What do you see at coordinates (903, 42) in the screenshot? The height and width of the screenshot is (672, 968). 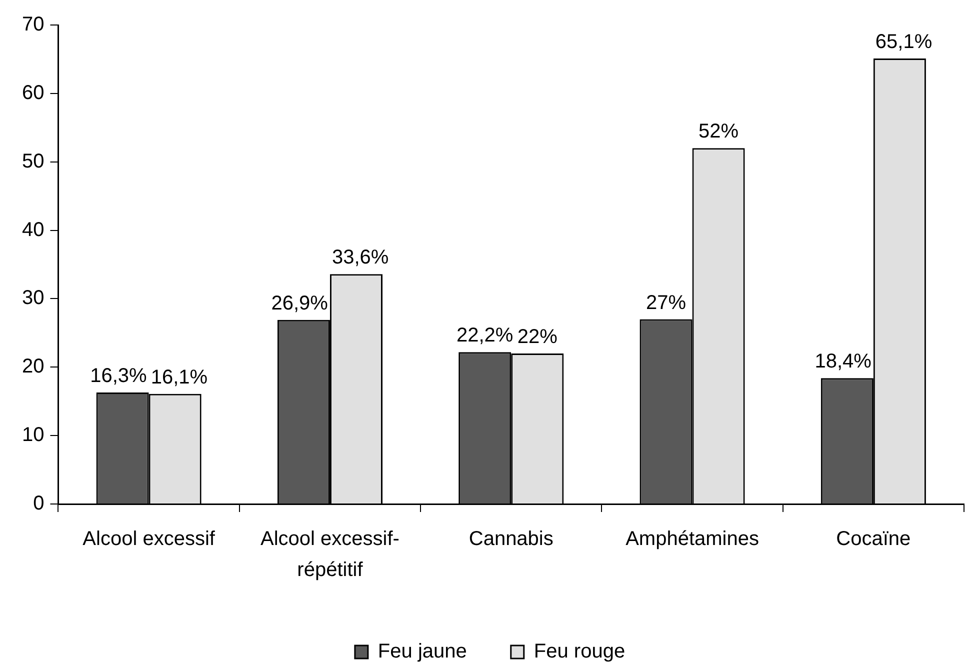 I see `data-label: 65,1%` at bounding box center [903, 42].